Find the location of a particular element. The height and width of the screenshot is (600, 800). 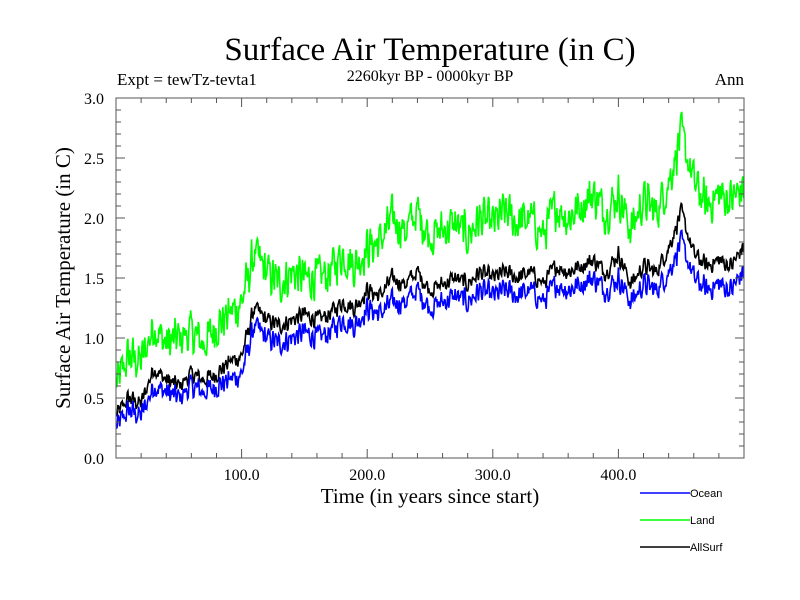

y-tick-label: 2.5 is located at coordinates (94, 159).